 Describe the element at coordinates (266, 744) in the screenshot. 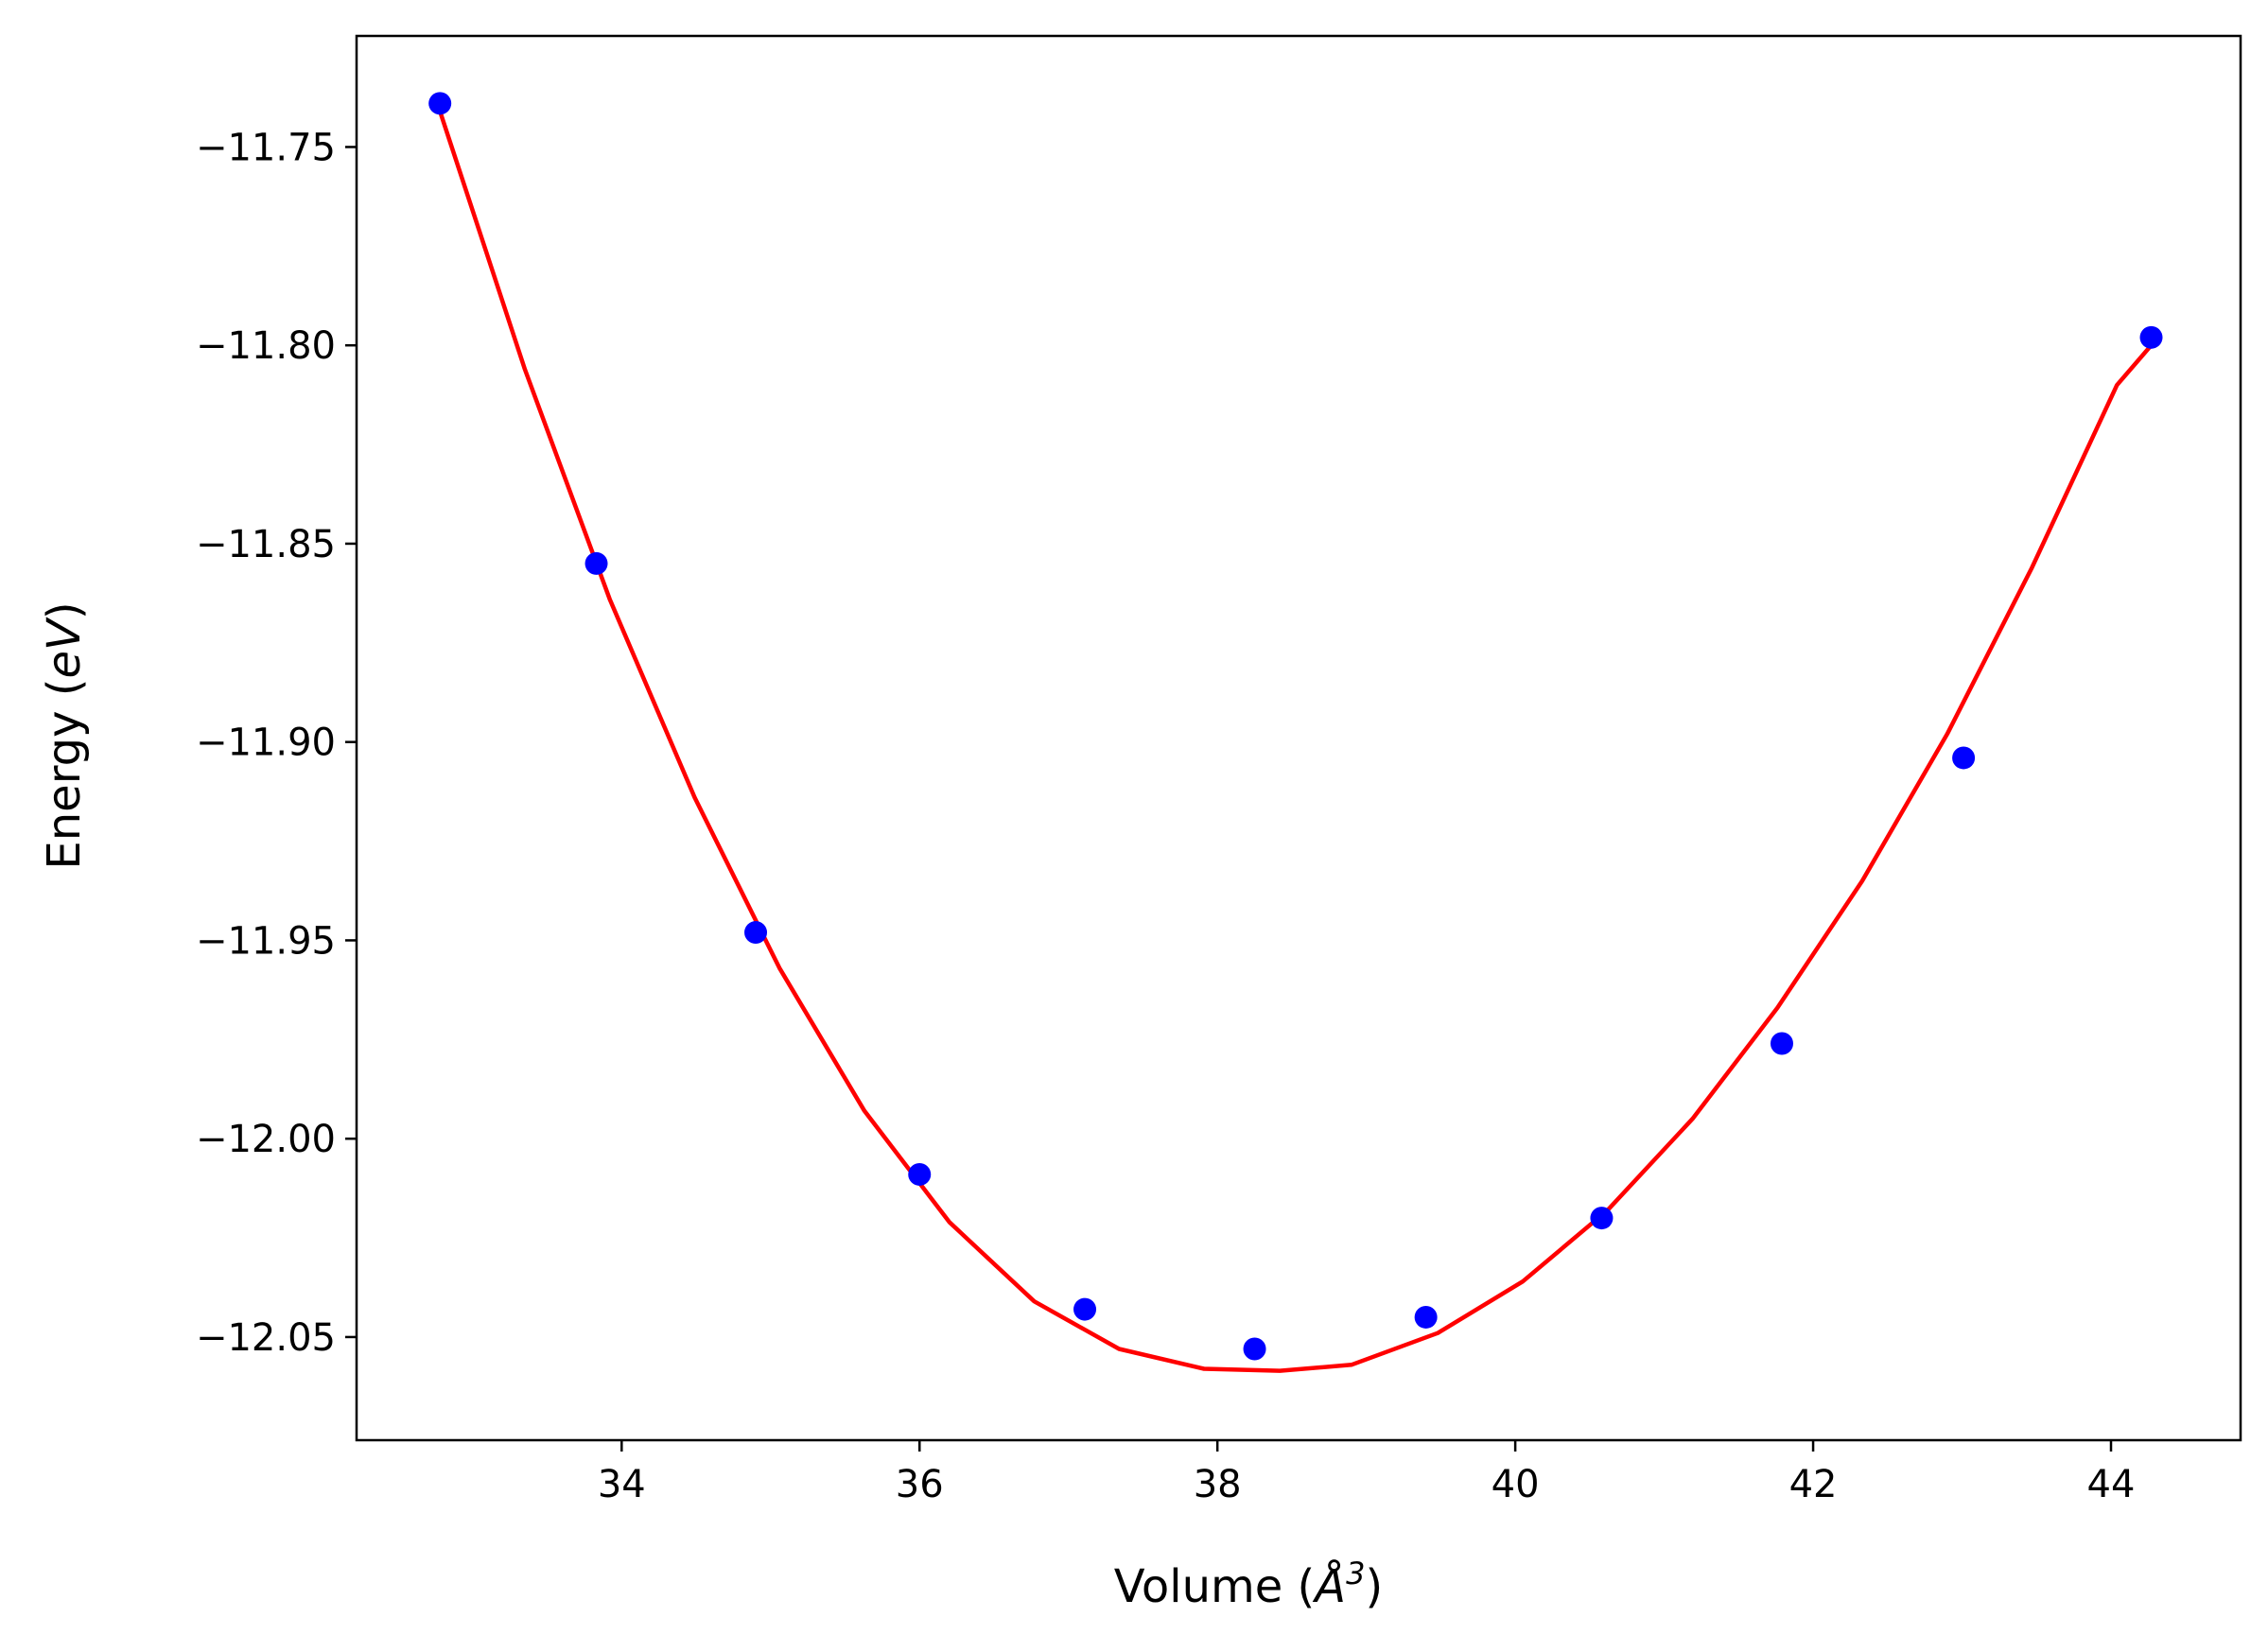

I see `y-tick-label: −11.90` at that location.